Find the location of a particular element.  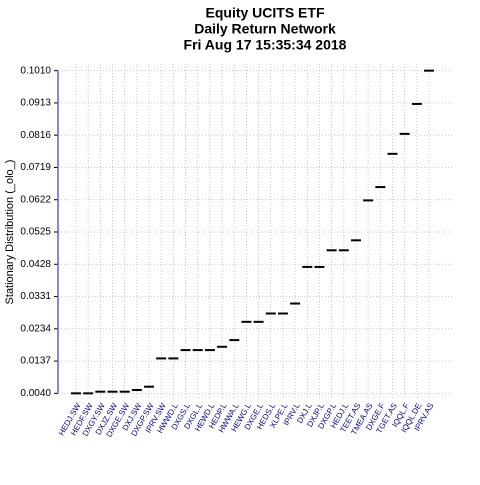

chart-subtitle: Daily Return Network is located at coordinates (265, 29).